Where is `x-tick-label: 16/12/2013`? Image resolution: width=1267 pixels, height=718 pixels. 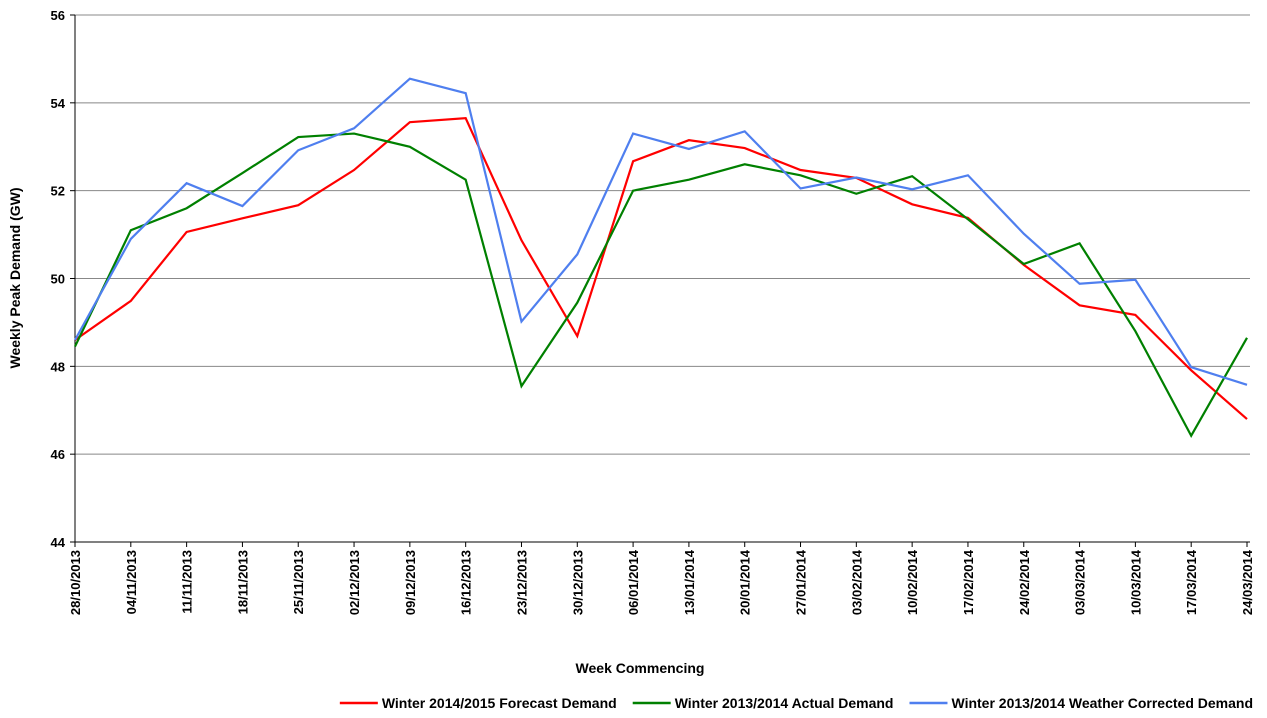
x-tick-label: 16/12/2013 is located at coordinates (466, 582).